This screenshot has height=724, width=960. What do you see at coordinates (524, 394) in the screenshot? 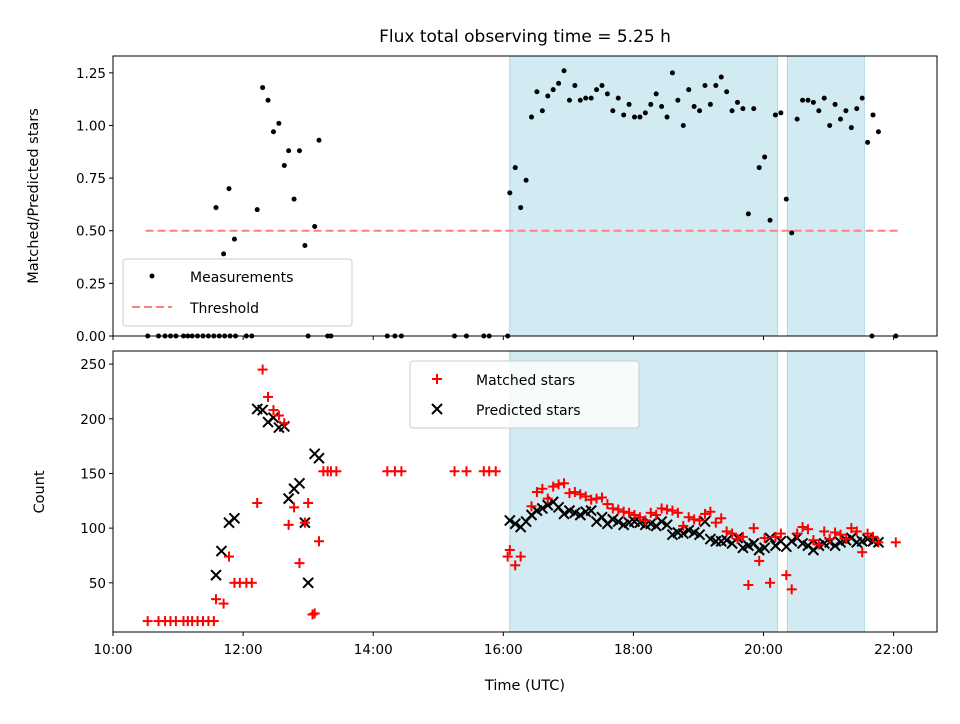
I see `bottom-legend-box` at bounding box center [524, 394].